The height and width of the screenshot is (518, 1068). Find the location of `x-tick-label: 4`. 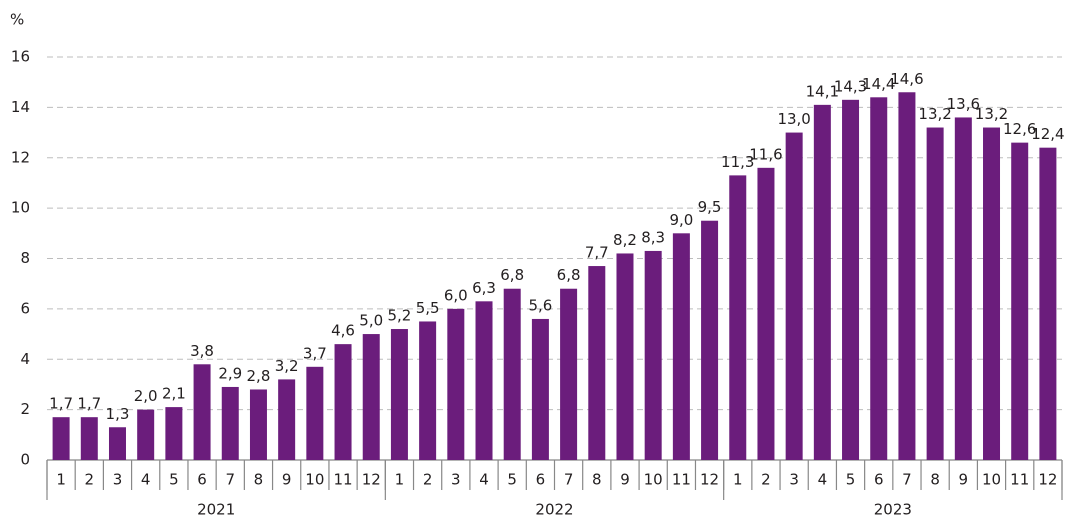

x-tick-label: 4 is located at coordinates (146, 480).